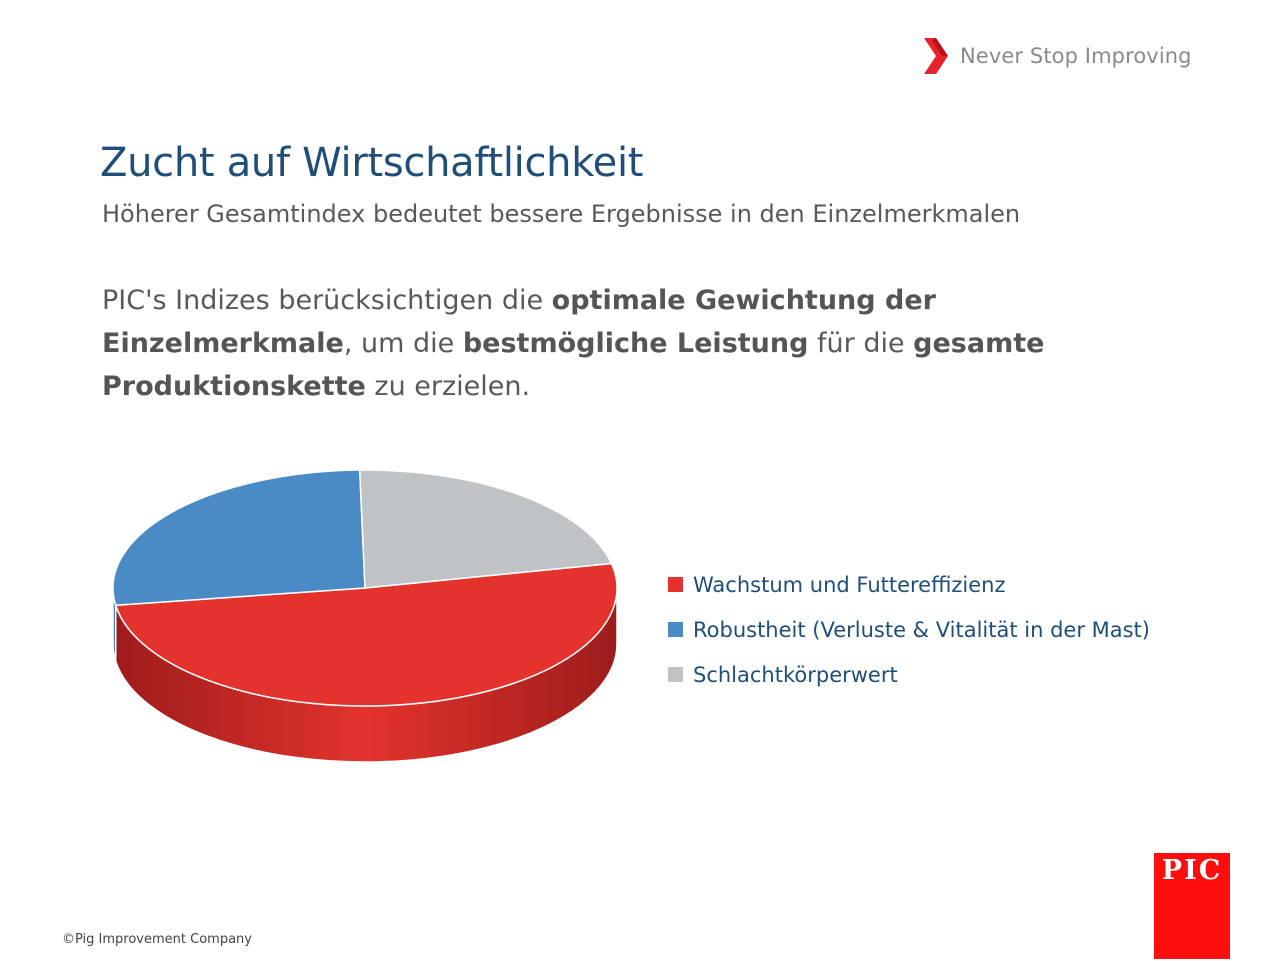 The width and height of the screenshot is (1280, 961). What do you see at coordinates (1192, 870) in the screenshot?
I see `logo-text: PIC` at bounding box center [1192, 870].